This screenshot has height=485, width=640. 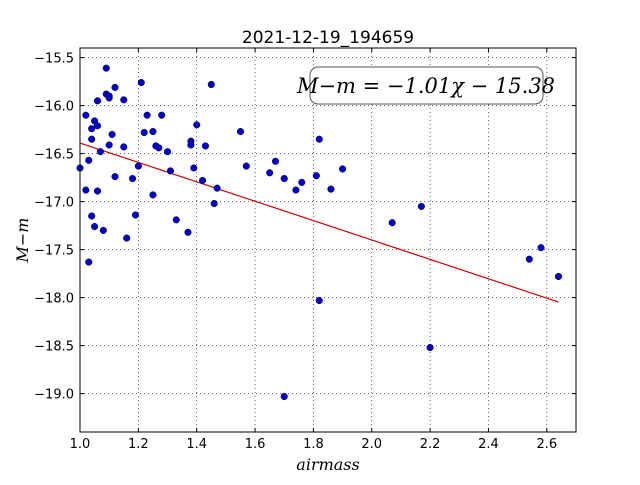 What do you see at coordinates (54, 203) in the screenshot?
I see `y-tick-label: −17.0` at bounding box center [54, 203].